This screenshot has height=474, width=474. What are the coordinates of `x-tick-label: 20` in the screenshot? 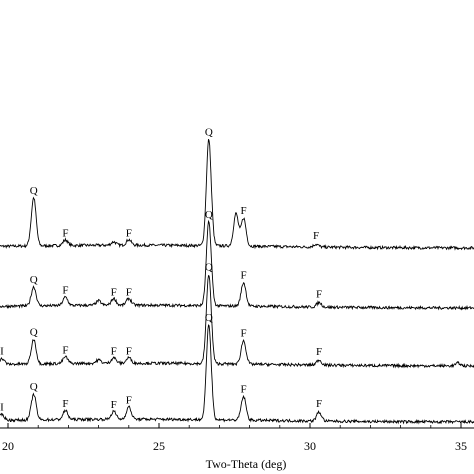 It's located at (8, 446).